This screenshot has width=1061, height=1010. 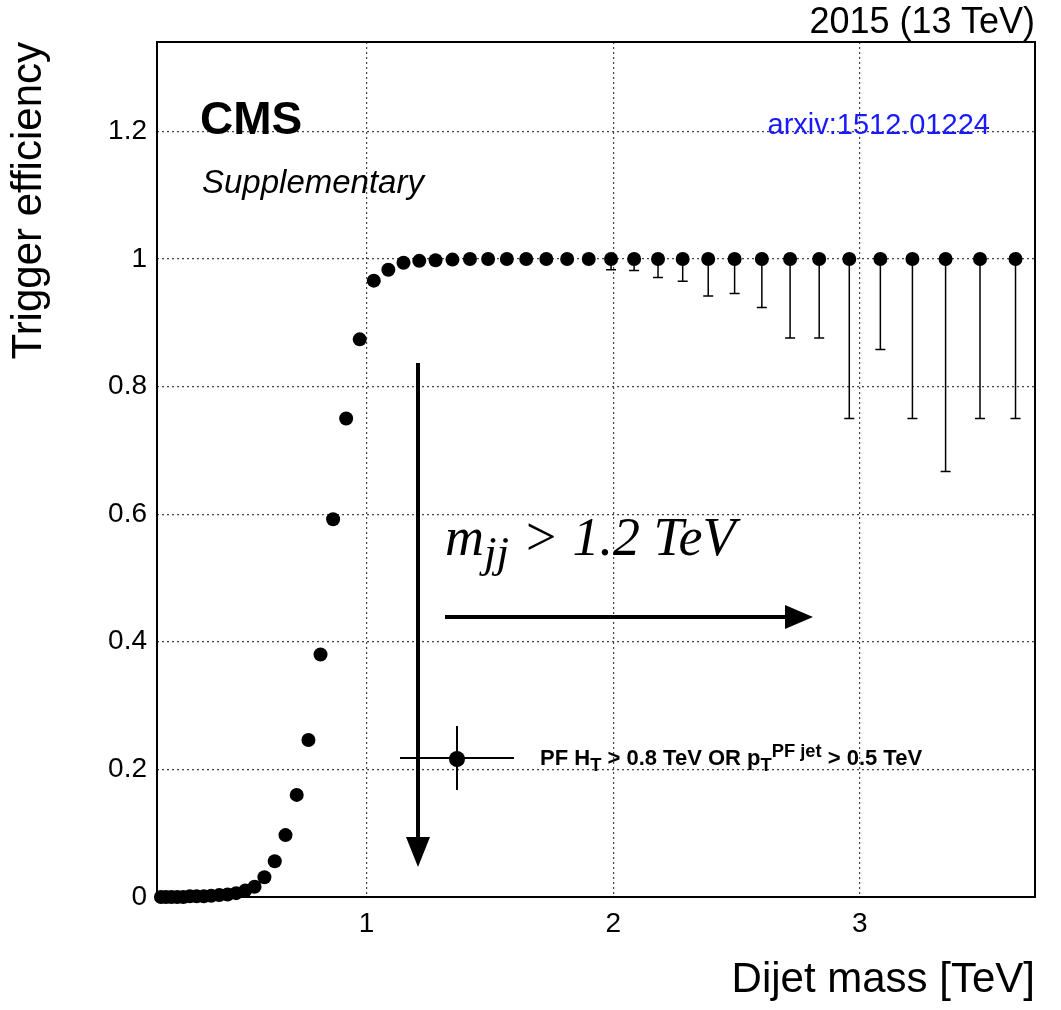 What do you see at coordinates (922, 21) in the screenshot?
I see `chart-title: 2015 (13 TeV)` at bounding box center [922, 21].